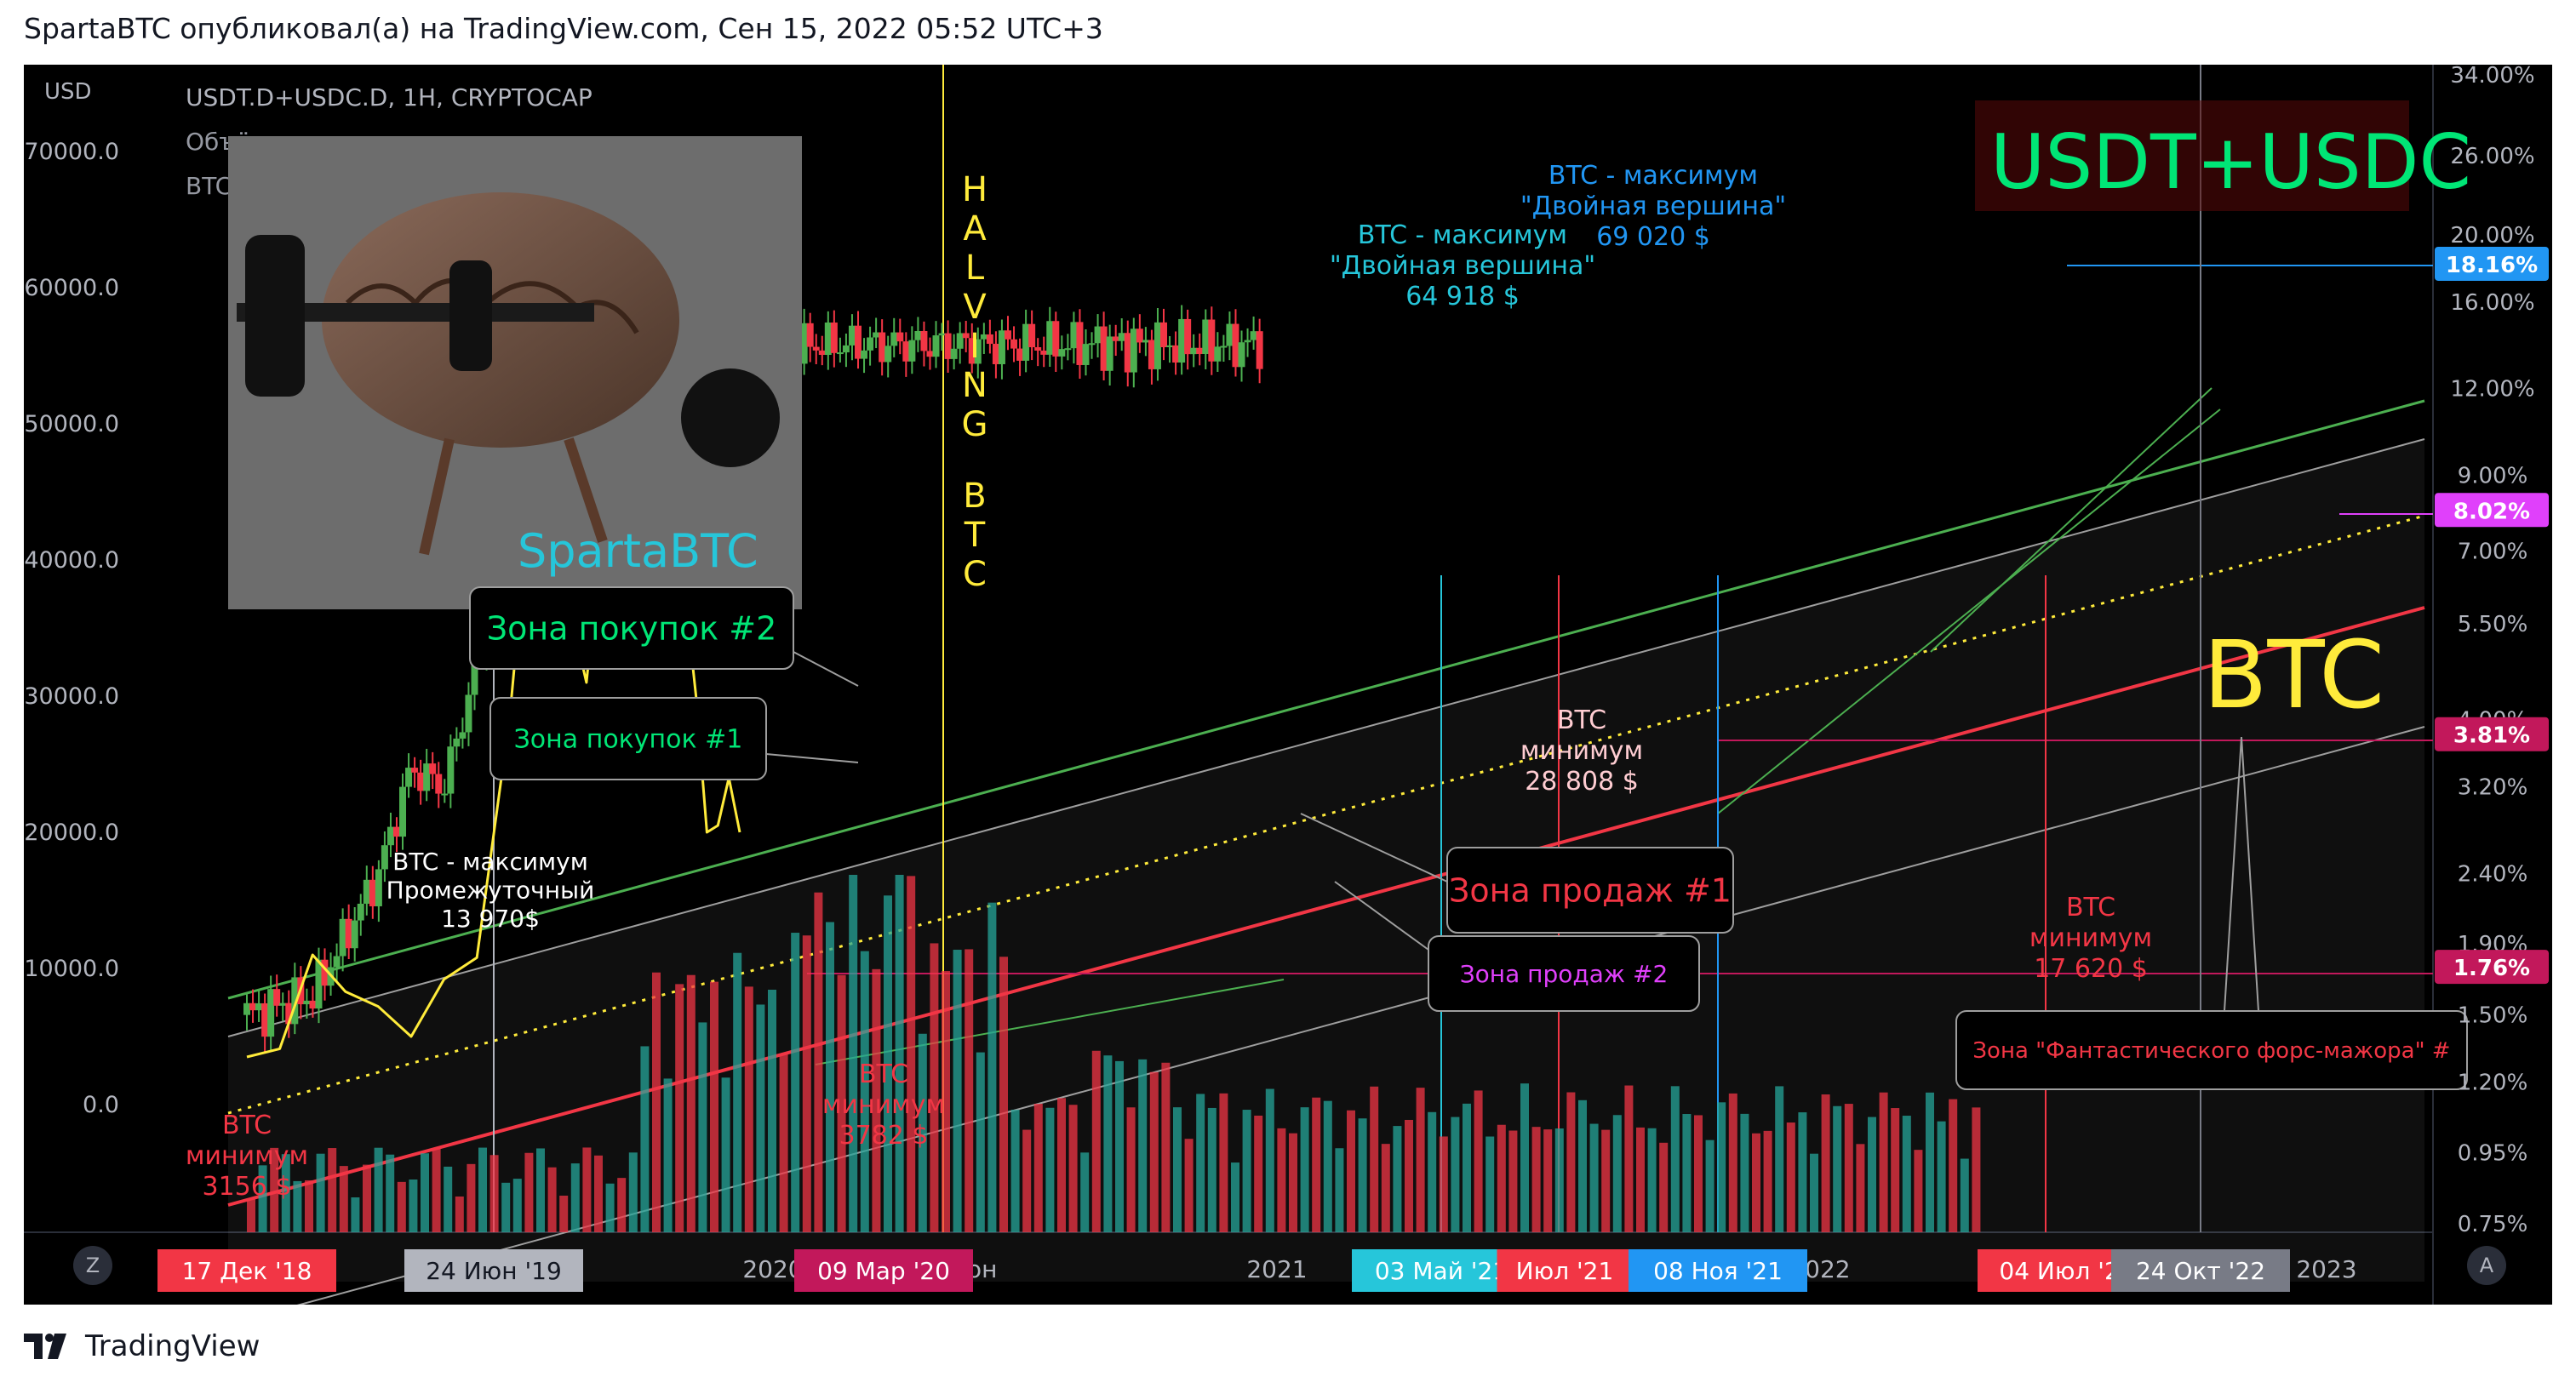  Describe the element at coordinates (101, 1105) in the screenshot. I see `left-axis-tick: 0.0` at that location.